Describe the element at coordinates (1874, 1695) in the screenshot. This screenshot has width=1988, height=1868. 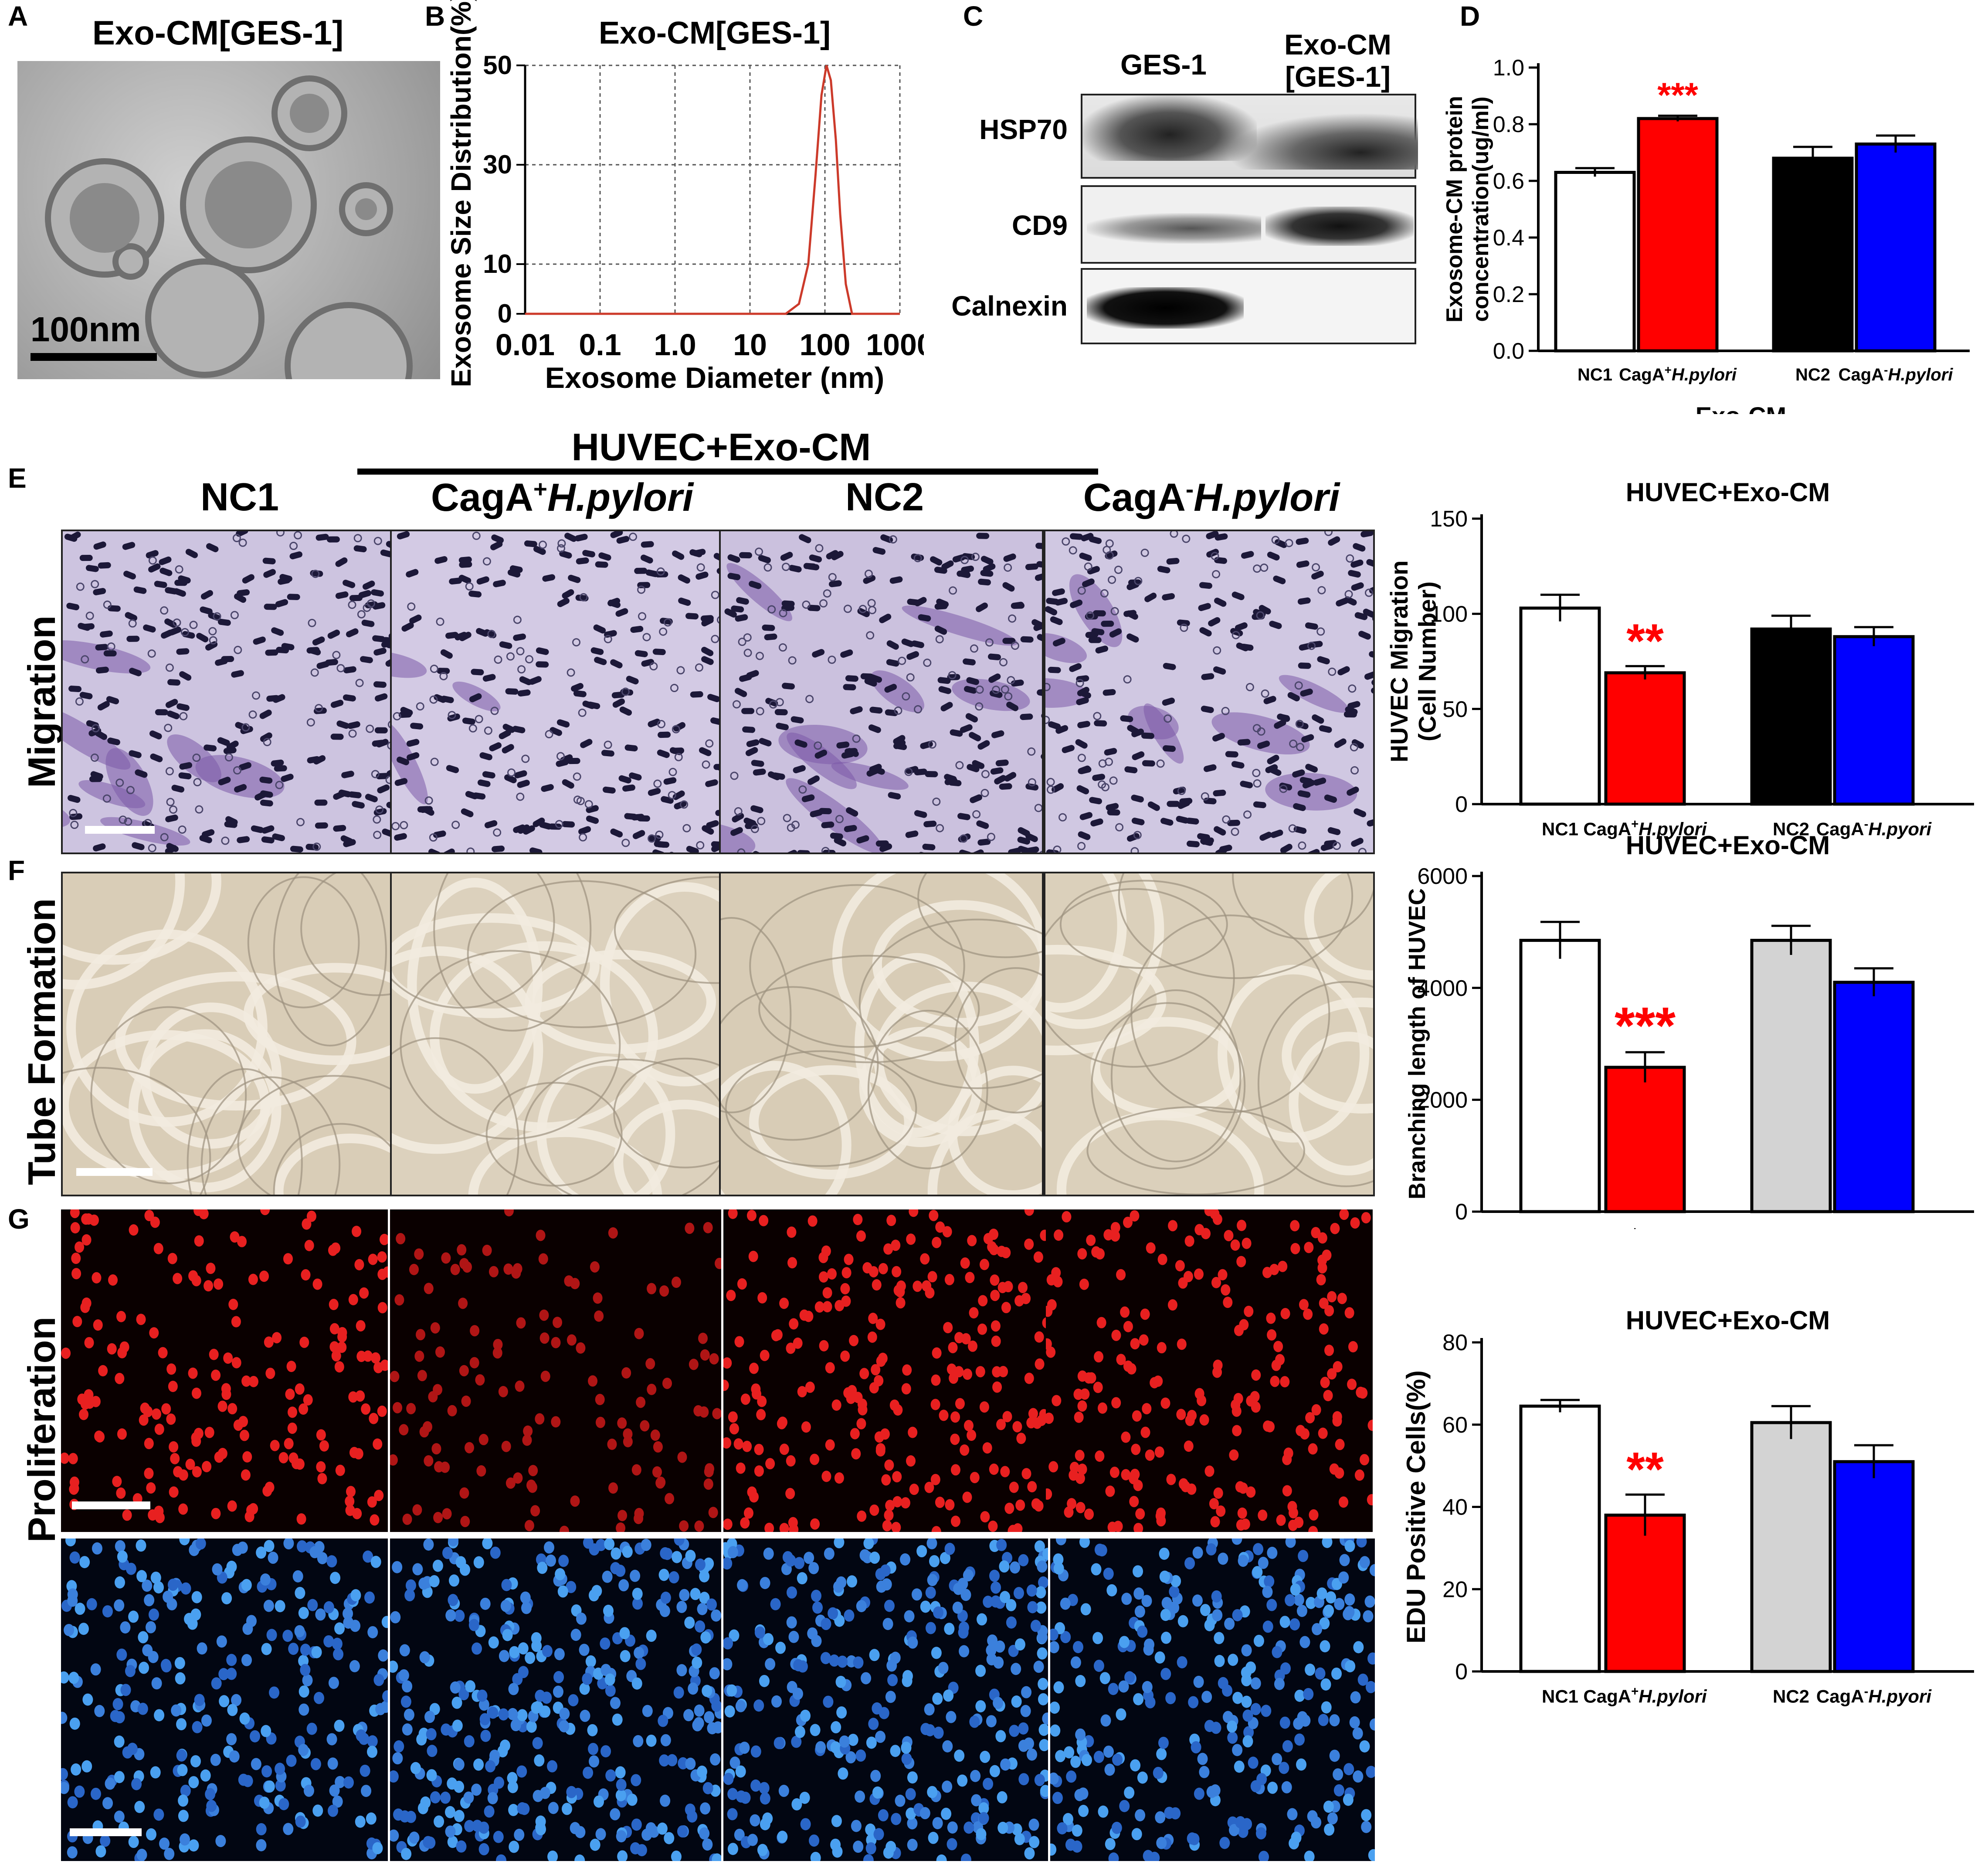
I see `category-label-3: CagA-H.pyori` at that location.